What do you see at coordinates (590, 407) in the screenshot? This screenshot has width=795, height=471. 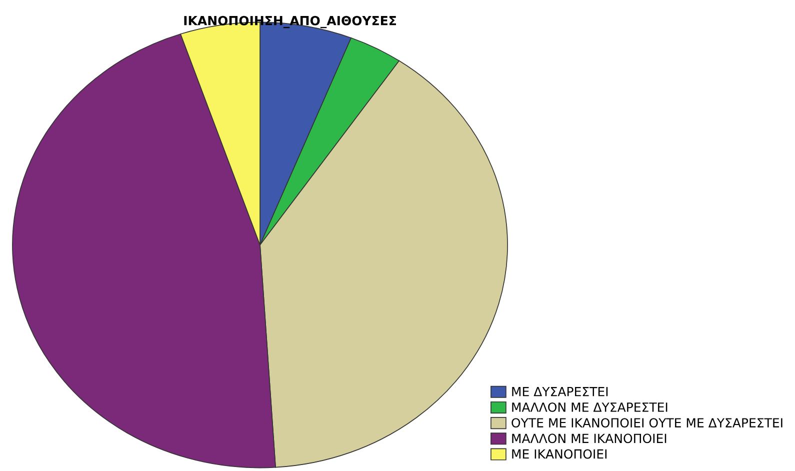 I see `legend-label: ΜΑΛΛΟΝ ΜΕ ΔΥΣΑΡΕΣΤΕΙ` at bounding box center [590, 407].